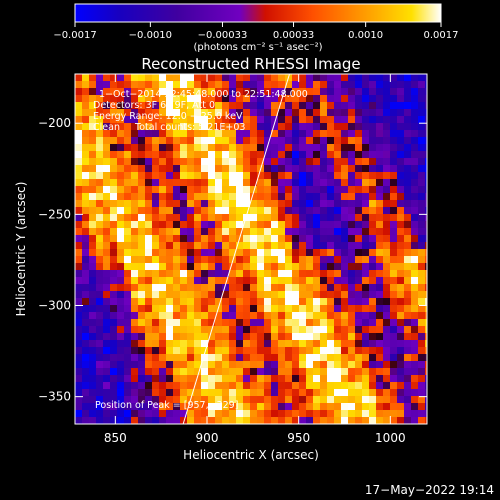  What do you see at coordinates (298, 438) in the screenshot?
I see `x-tick-label: 950` at bounding box center [298, 438].